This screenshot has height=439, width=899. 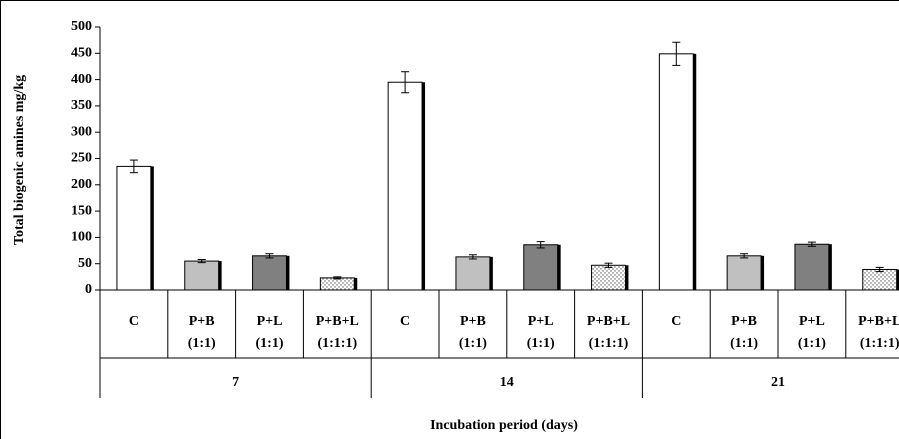 I want to click on y-tick-label: 300, so click(x=81, y=131).